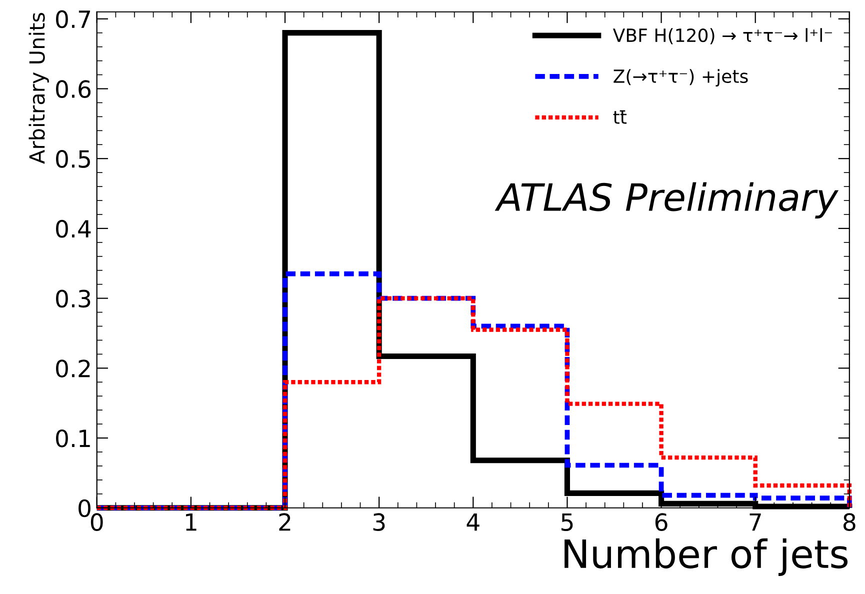  Describe the element at coordinates (706, 557) in the screenshot. I see `x-axis-title: Number of jets` at that location.